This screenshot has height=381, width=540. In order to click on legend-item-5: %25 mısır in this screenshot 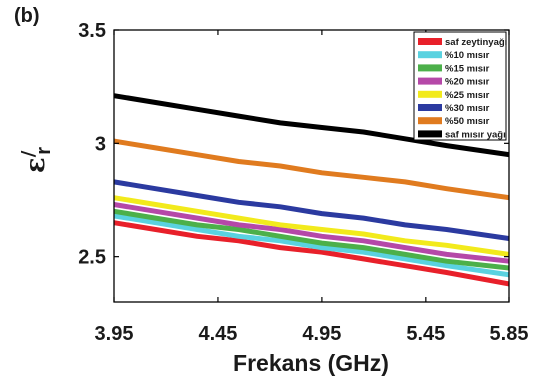, I will do `click(454, 95)`.